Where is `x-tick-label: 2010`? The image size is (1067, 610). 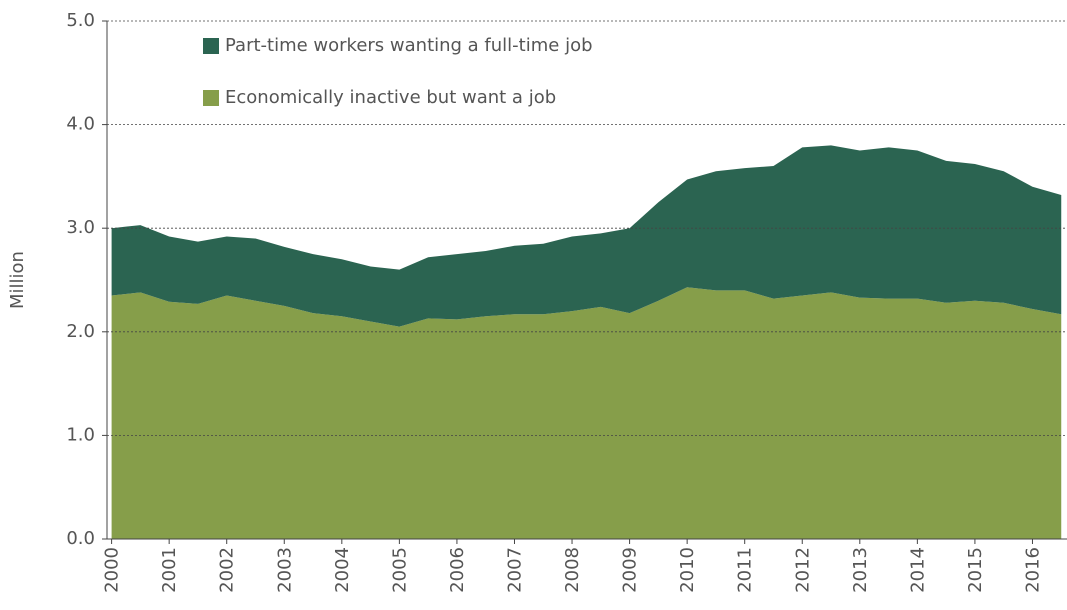 x-tick-label: 2010 is located at coordinates (687, 570).